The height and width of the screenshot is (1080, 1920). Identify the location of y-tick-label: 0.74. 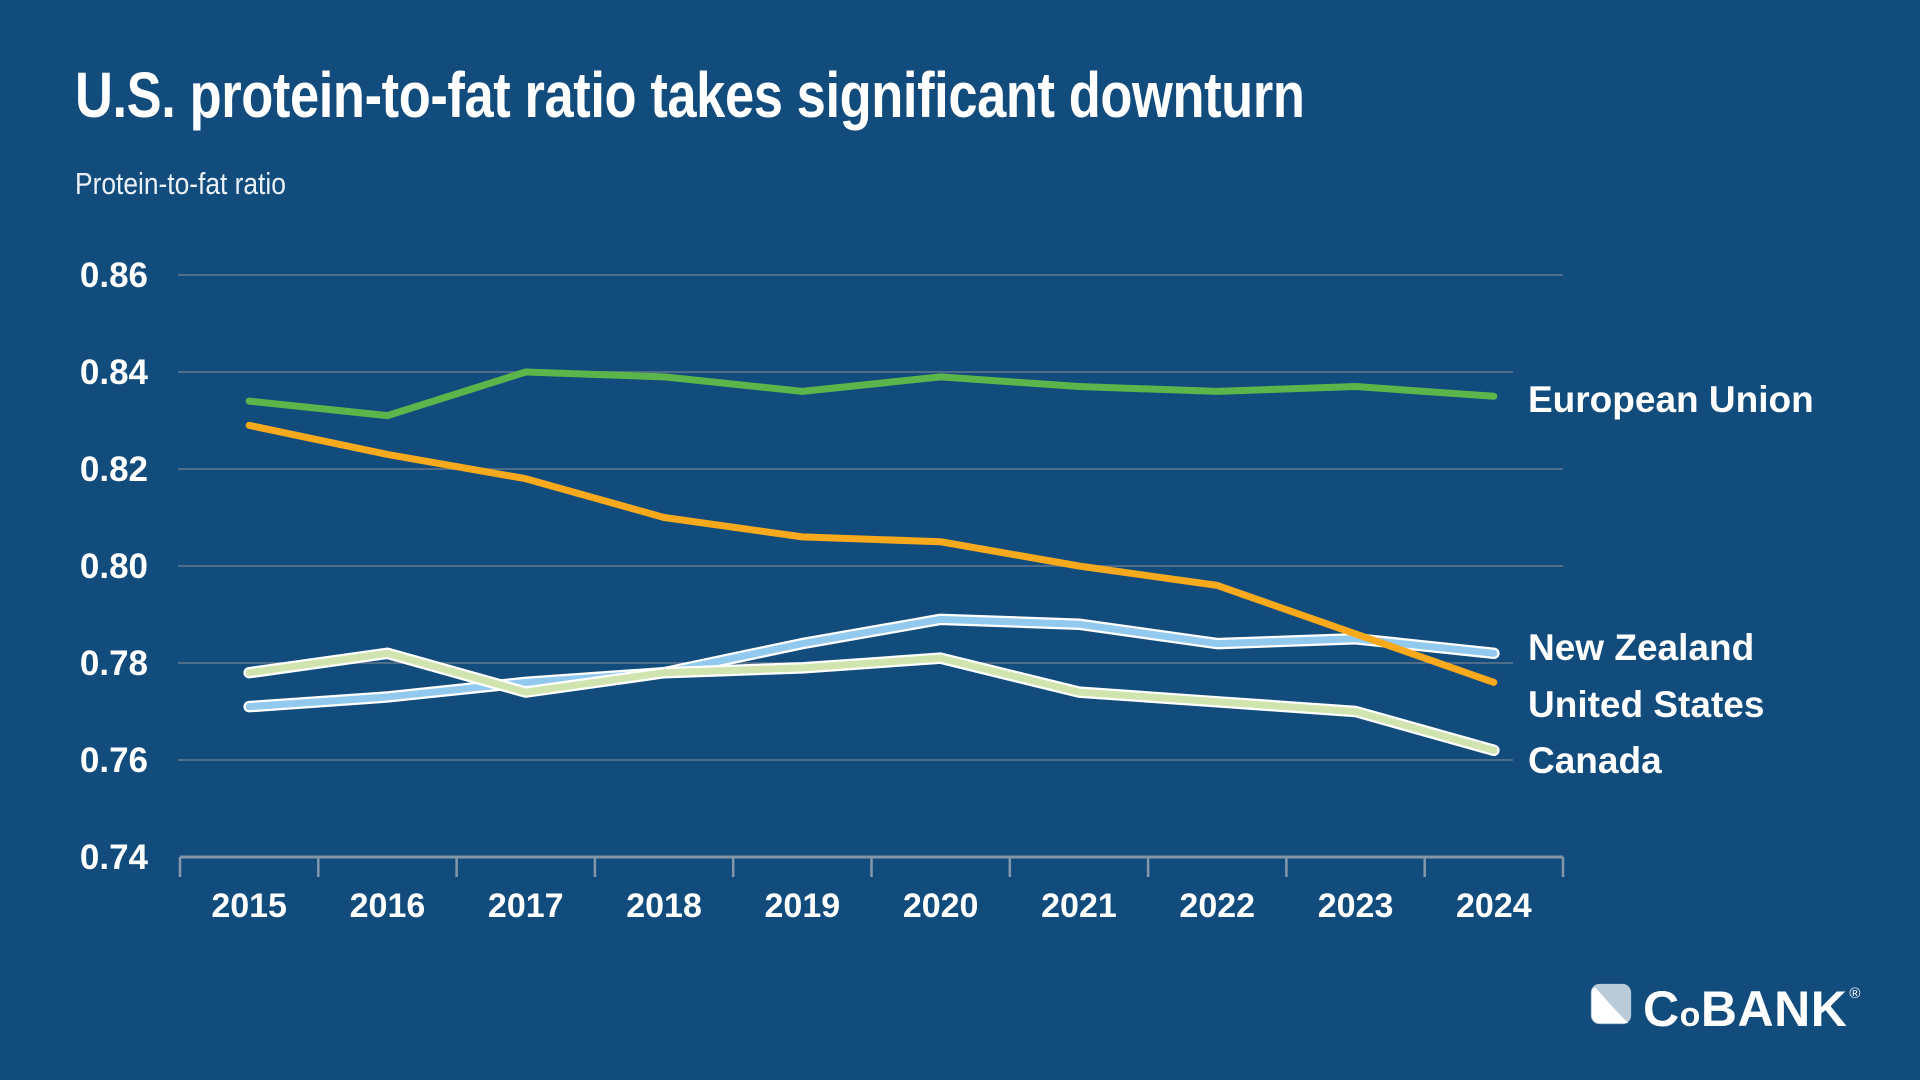
(114, 857).